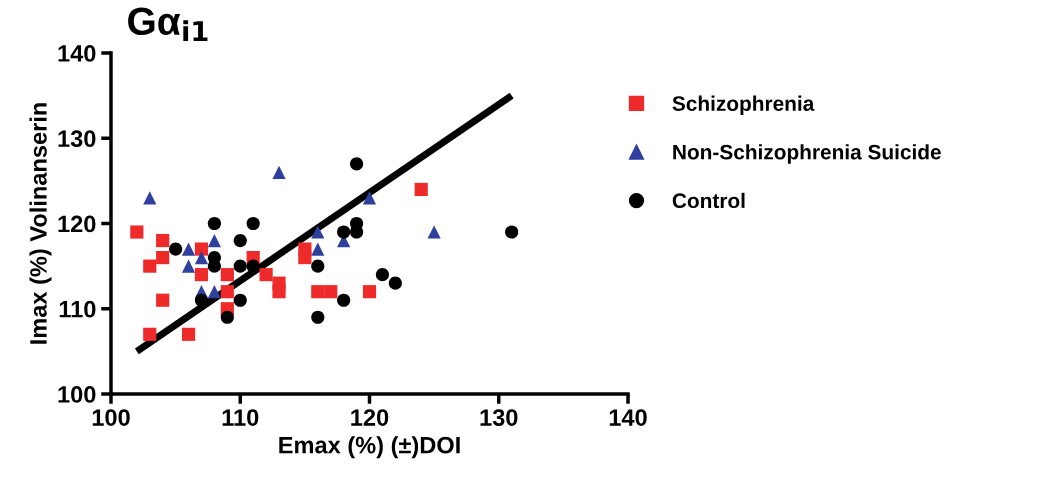  I want to click on legend-label: Non-Schizophrenia Suicide, so click(807, 154).